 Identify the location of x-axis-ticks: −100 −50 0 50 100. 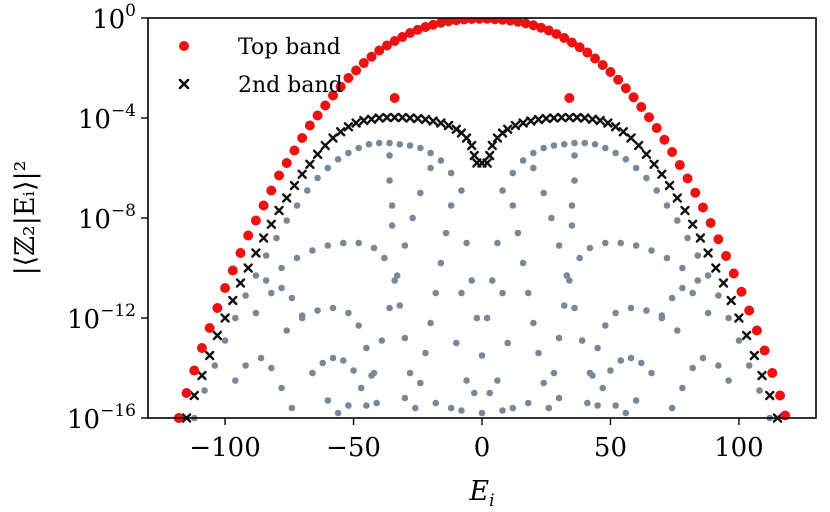
(476, 440).